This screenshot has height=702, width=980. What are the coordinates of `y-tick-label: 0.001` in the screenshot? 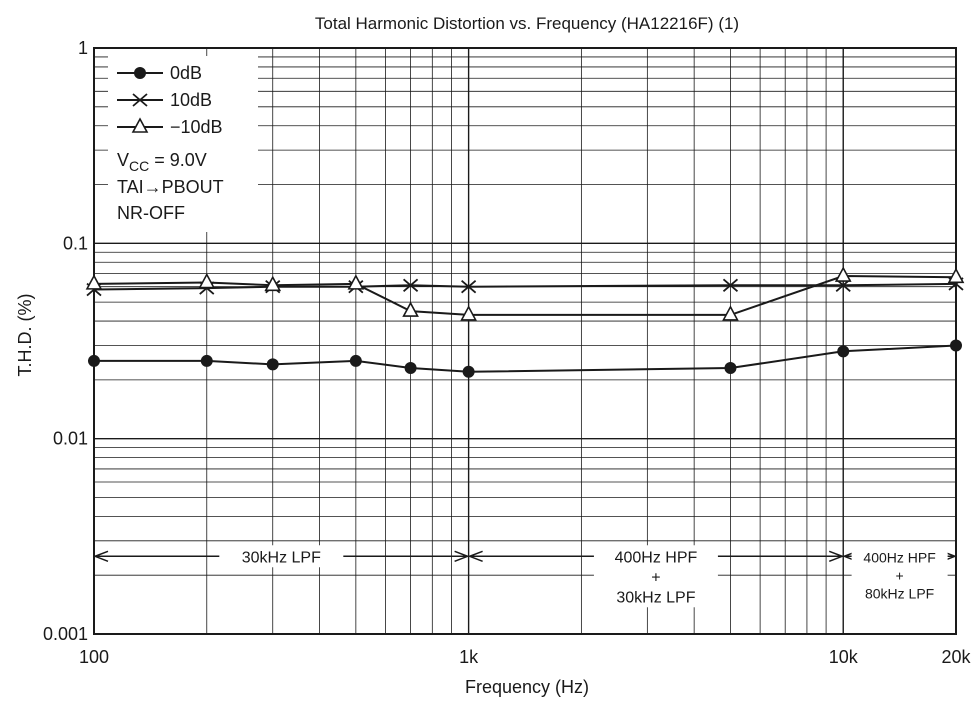 It's located at (65, 634).